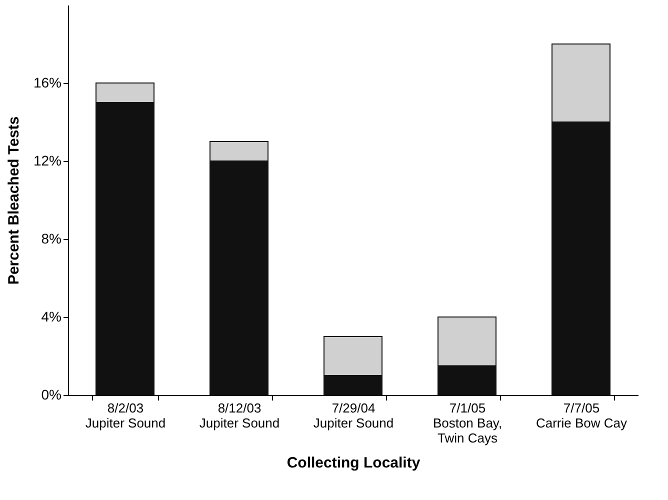  Describe the element at coordinates (467, 423) in the screenshot. I see `x-tick-label: 7/1/05 Boston Bay, Twin Cays` at that location.